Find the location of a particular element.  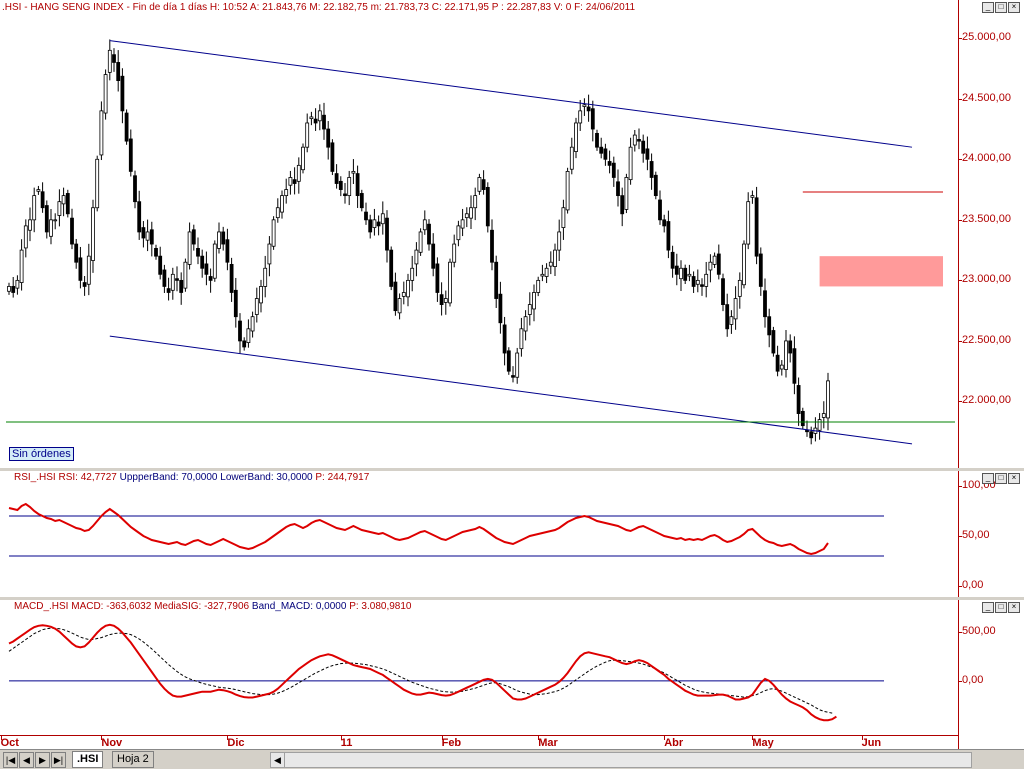

tab-hsi: .HSI is located at coordinates (88, 759).